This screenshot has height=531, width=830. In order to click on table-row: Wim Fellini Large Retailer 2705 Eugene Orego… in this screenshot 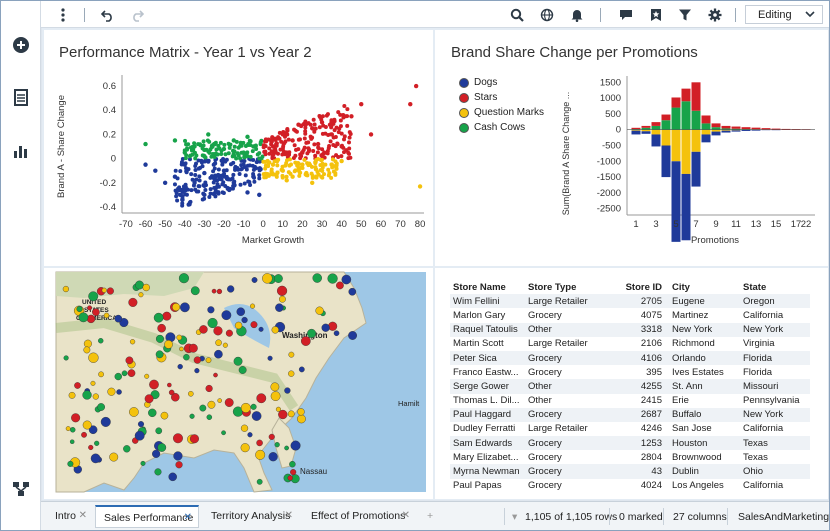, I will do `click(630, 301)`.